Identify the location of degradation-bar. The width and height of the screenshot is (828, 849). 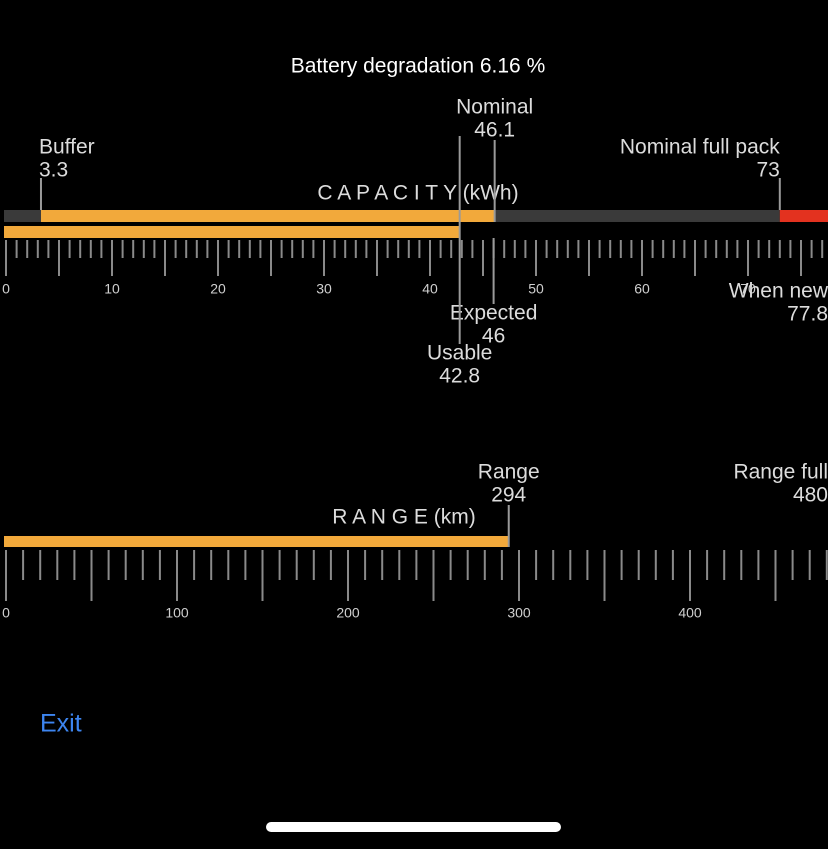
(803, 216).